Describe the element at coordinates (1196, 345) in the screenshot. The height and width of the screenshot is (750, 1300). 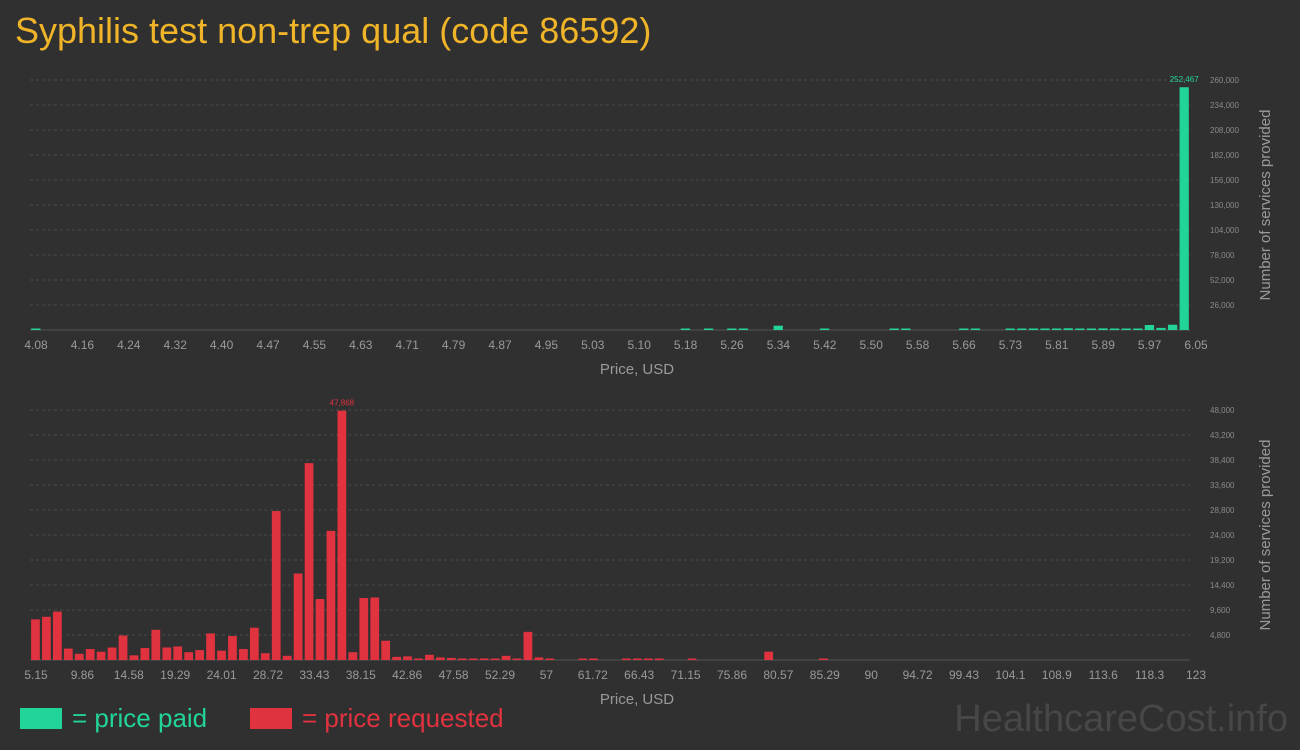
I see `chart1-xtick-label: 6.05` at that location.